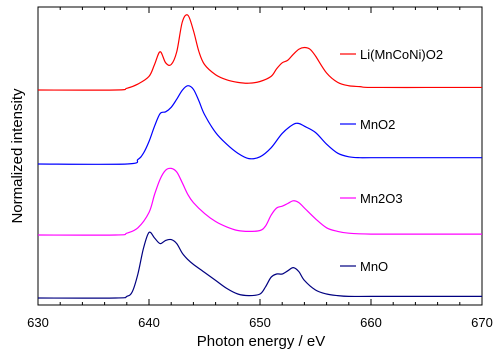 This screenshot has width=494, height=353. Describe the element at coordinates (401, 54) in the screenshot. I see `legend-label: Li(MnCoNi)O2` at that location.